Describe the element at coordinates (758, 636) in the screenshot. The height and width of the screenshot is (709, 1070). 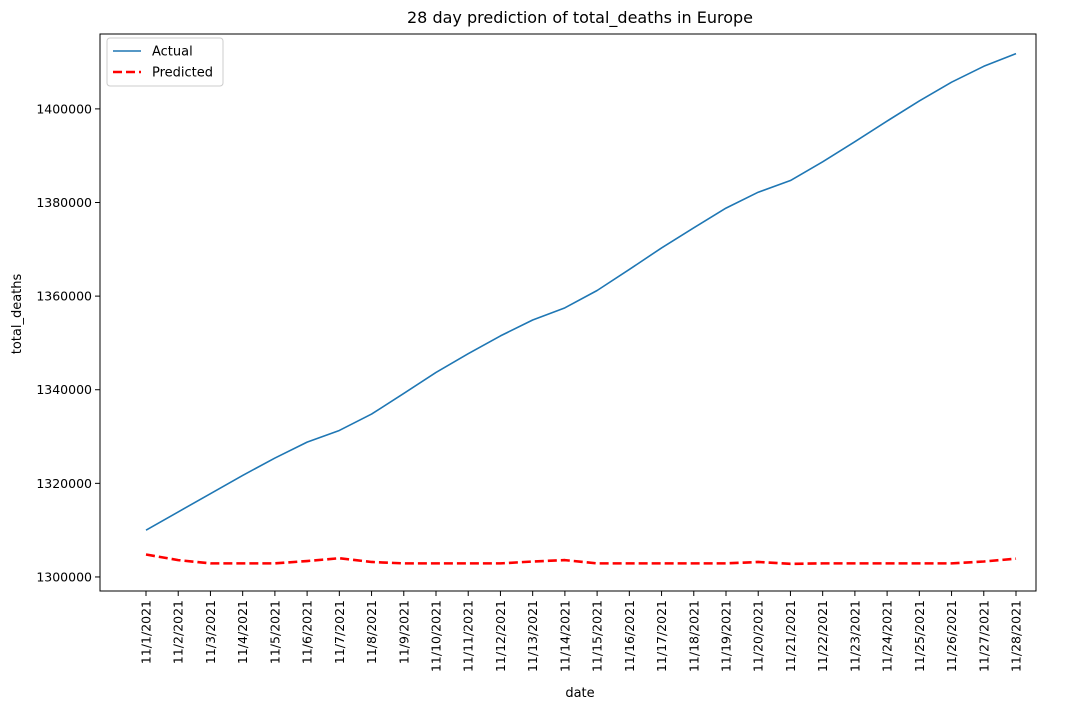
I see `x-tick-label: 11/20/2021` at that location.